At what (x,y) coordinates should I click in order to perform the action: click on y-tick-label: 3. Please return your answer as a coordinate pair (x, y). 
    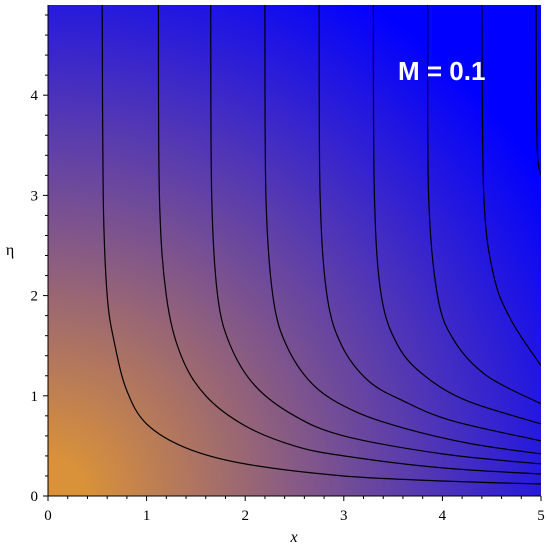
    Looking at the image, I should click on (35, 196).